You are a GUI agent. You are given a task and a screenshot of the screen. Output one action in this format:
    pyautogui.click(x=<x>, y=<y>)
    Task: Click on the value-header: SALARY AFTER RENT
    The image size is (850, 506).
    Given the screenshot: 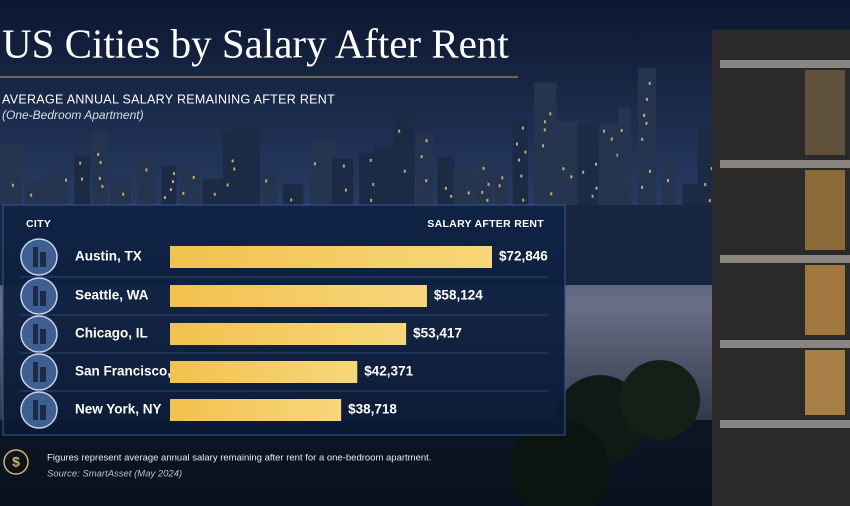 What is the action you would take?
    pyautogui.click(x=485, y=224)
    